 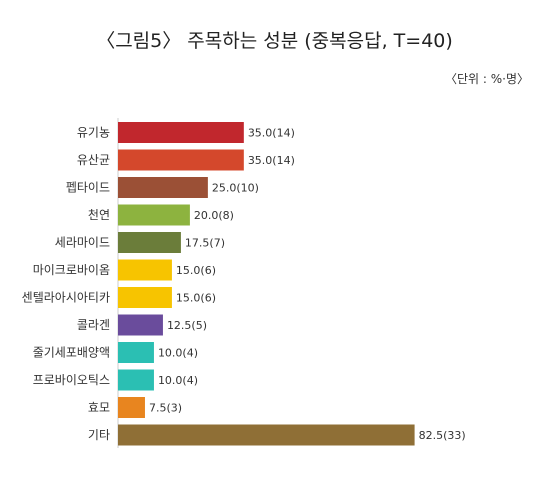 What do you see at coordinates (71, 353) in the screenshot?
I see `category-label: 줄기세포배양액` at bounding box center [71, 353].